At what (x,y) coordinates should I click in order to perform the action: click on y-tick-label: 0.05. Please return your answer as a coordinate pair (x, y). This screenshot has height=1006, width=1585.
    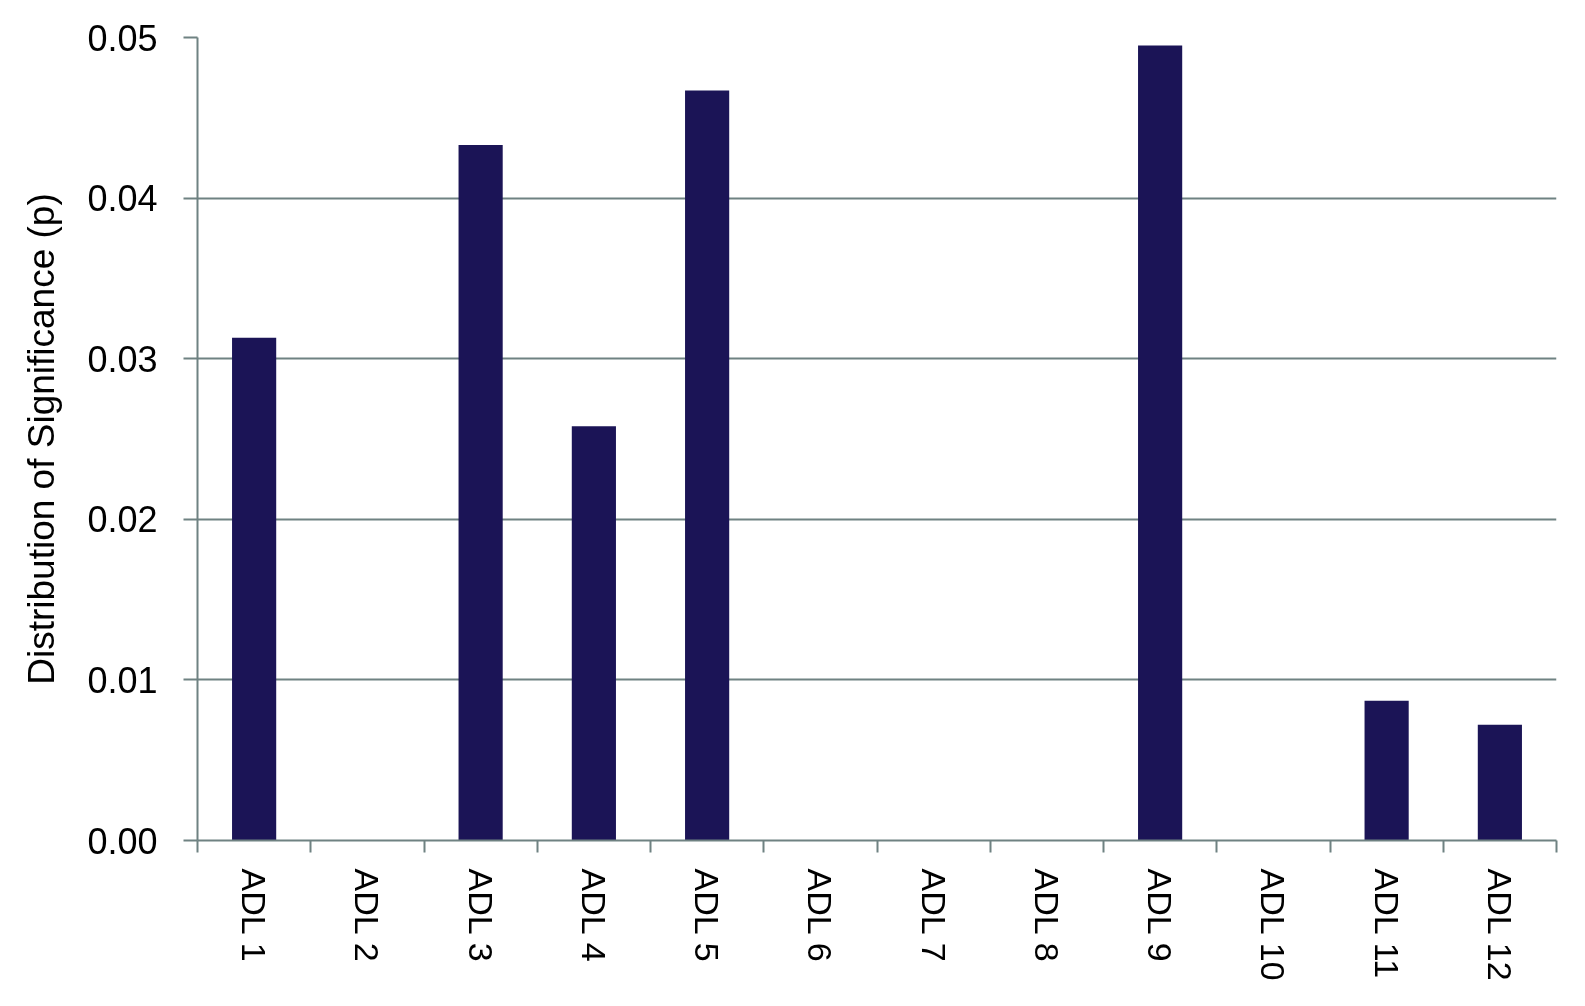
    Looking at the image, I should click on (122, 38).